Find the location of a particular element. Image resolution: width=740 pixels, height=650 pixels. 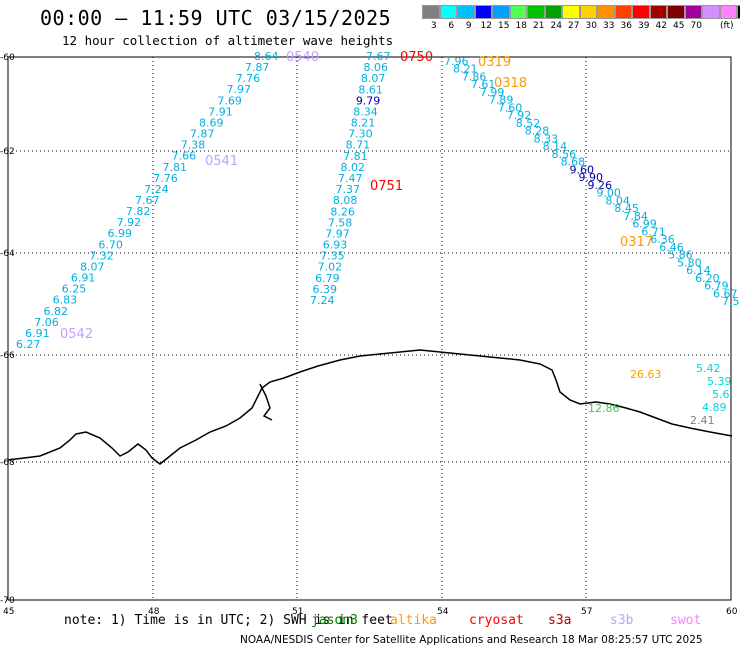

wave-height-value: 8.71 is located at coordinates (358, 145).